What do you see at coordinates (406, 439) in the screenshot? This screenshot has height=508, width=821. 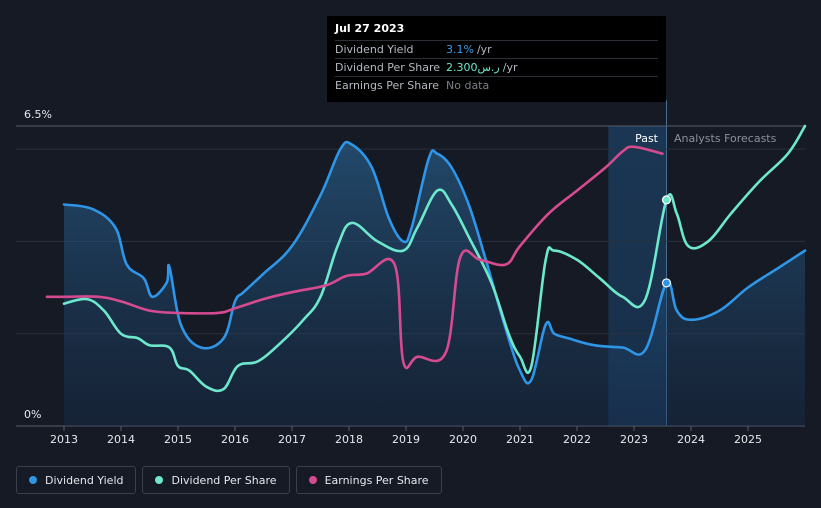 I see `x-tick-label: 2019` at bounding box center [406, 439].